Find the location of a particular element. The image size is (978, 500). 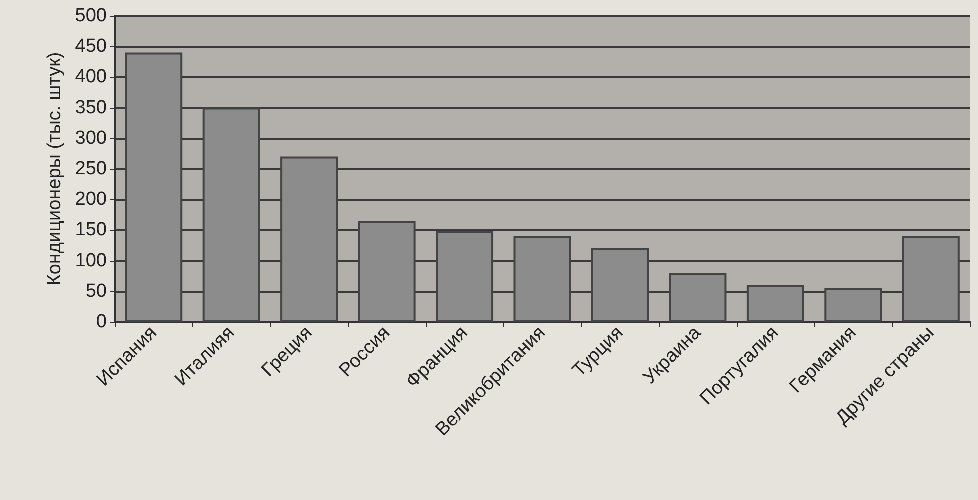

y-tick-label: 0 is located at coordinates (101, 322).